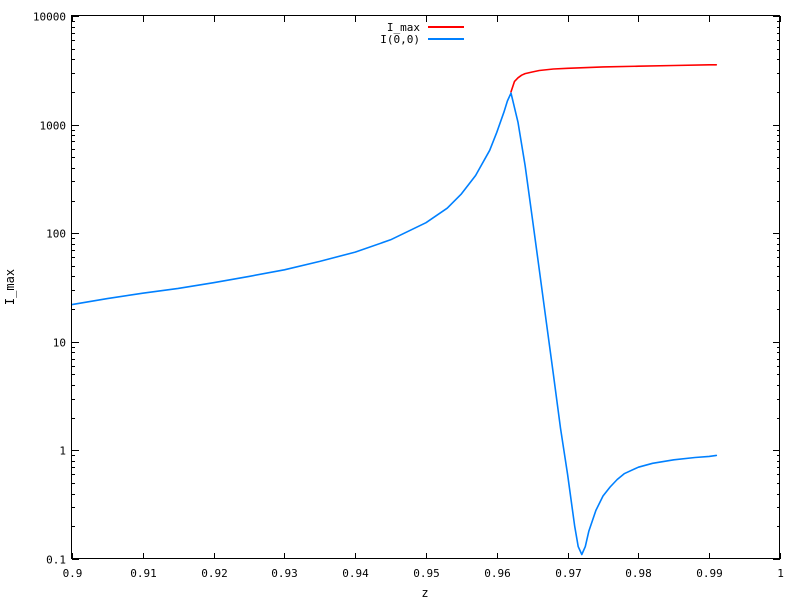  I want to click on x-tick-label: 0.93, so click(284, 573).